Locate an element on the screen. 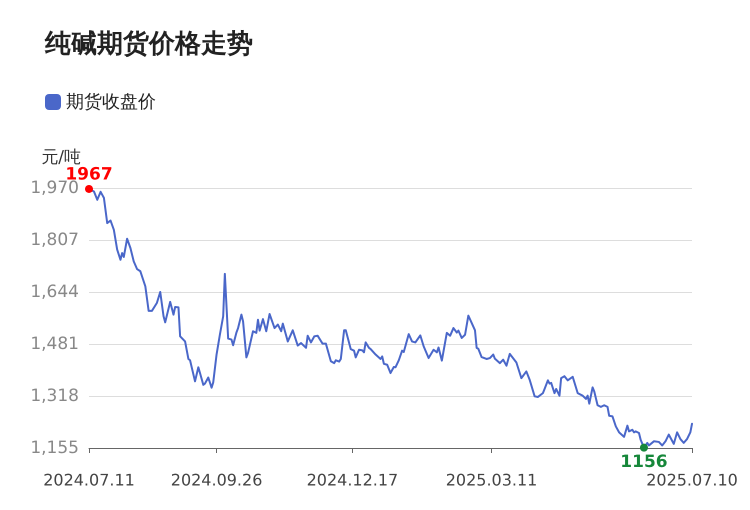 Image resolution: width=750 pixels, height=510 pixels. x-tick-label: 2024.12.17 is located at coordinates (352, 480).